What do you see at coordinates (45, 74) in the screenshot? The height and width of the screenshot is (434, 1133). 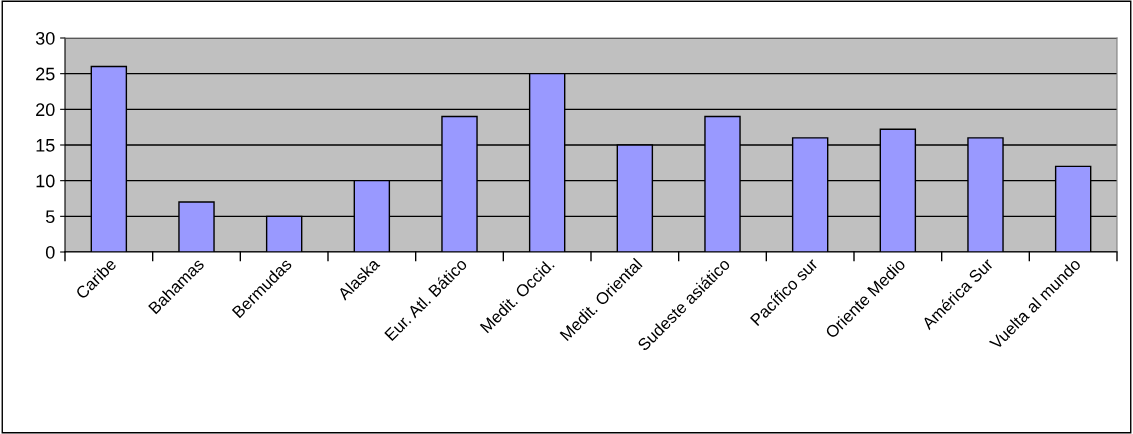 I see `y-tick-label: 25` at bounding box center [45, 74].